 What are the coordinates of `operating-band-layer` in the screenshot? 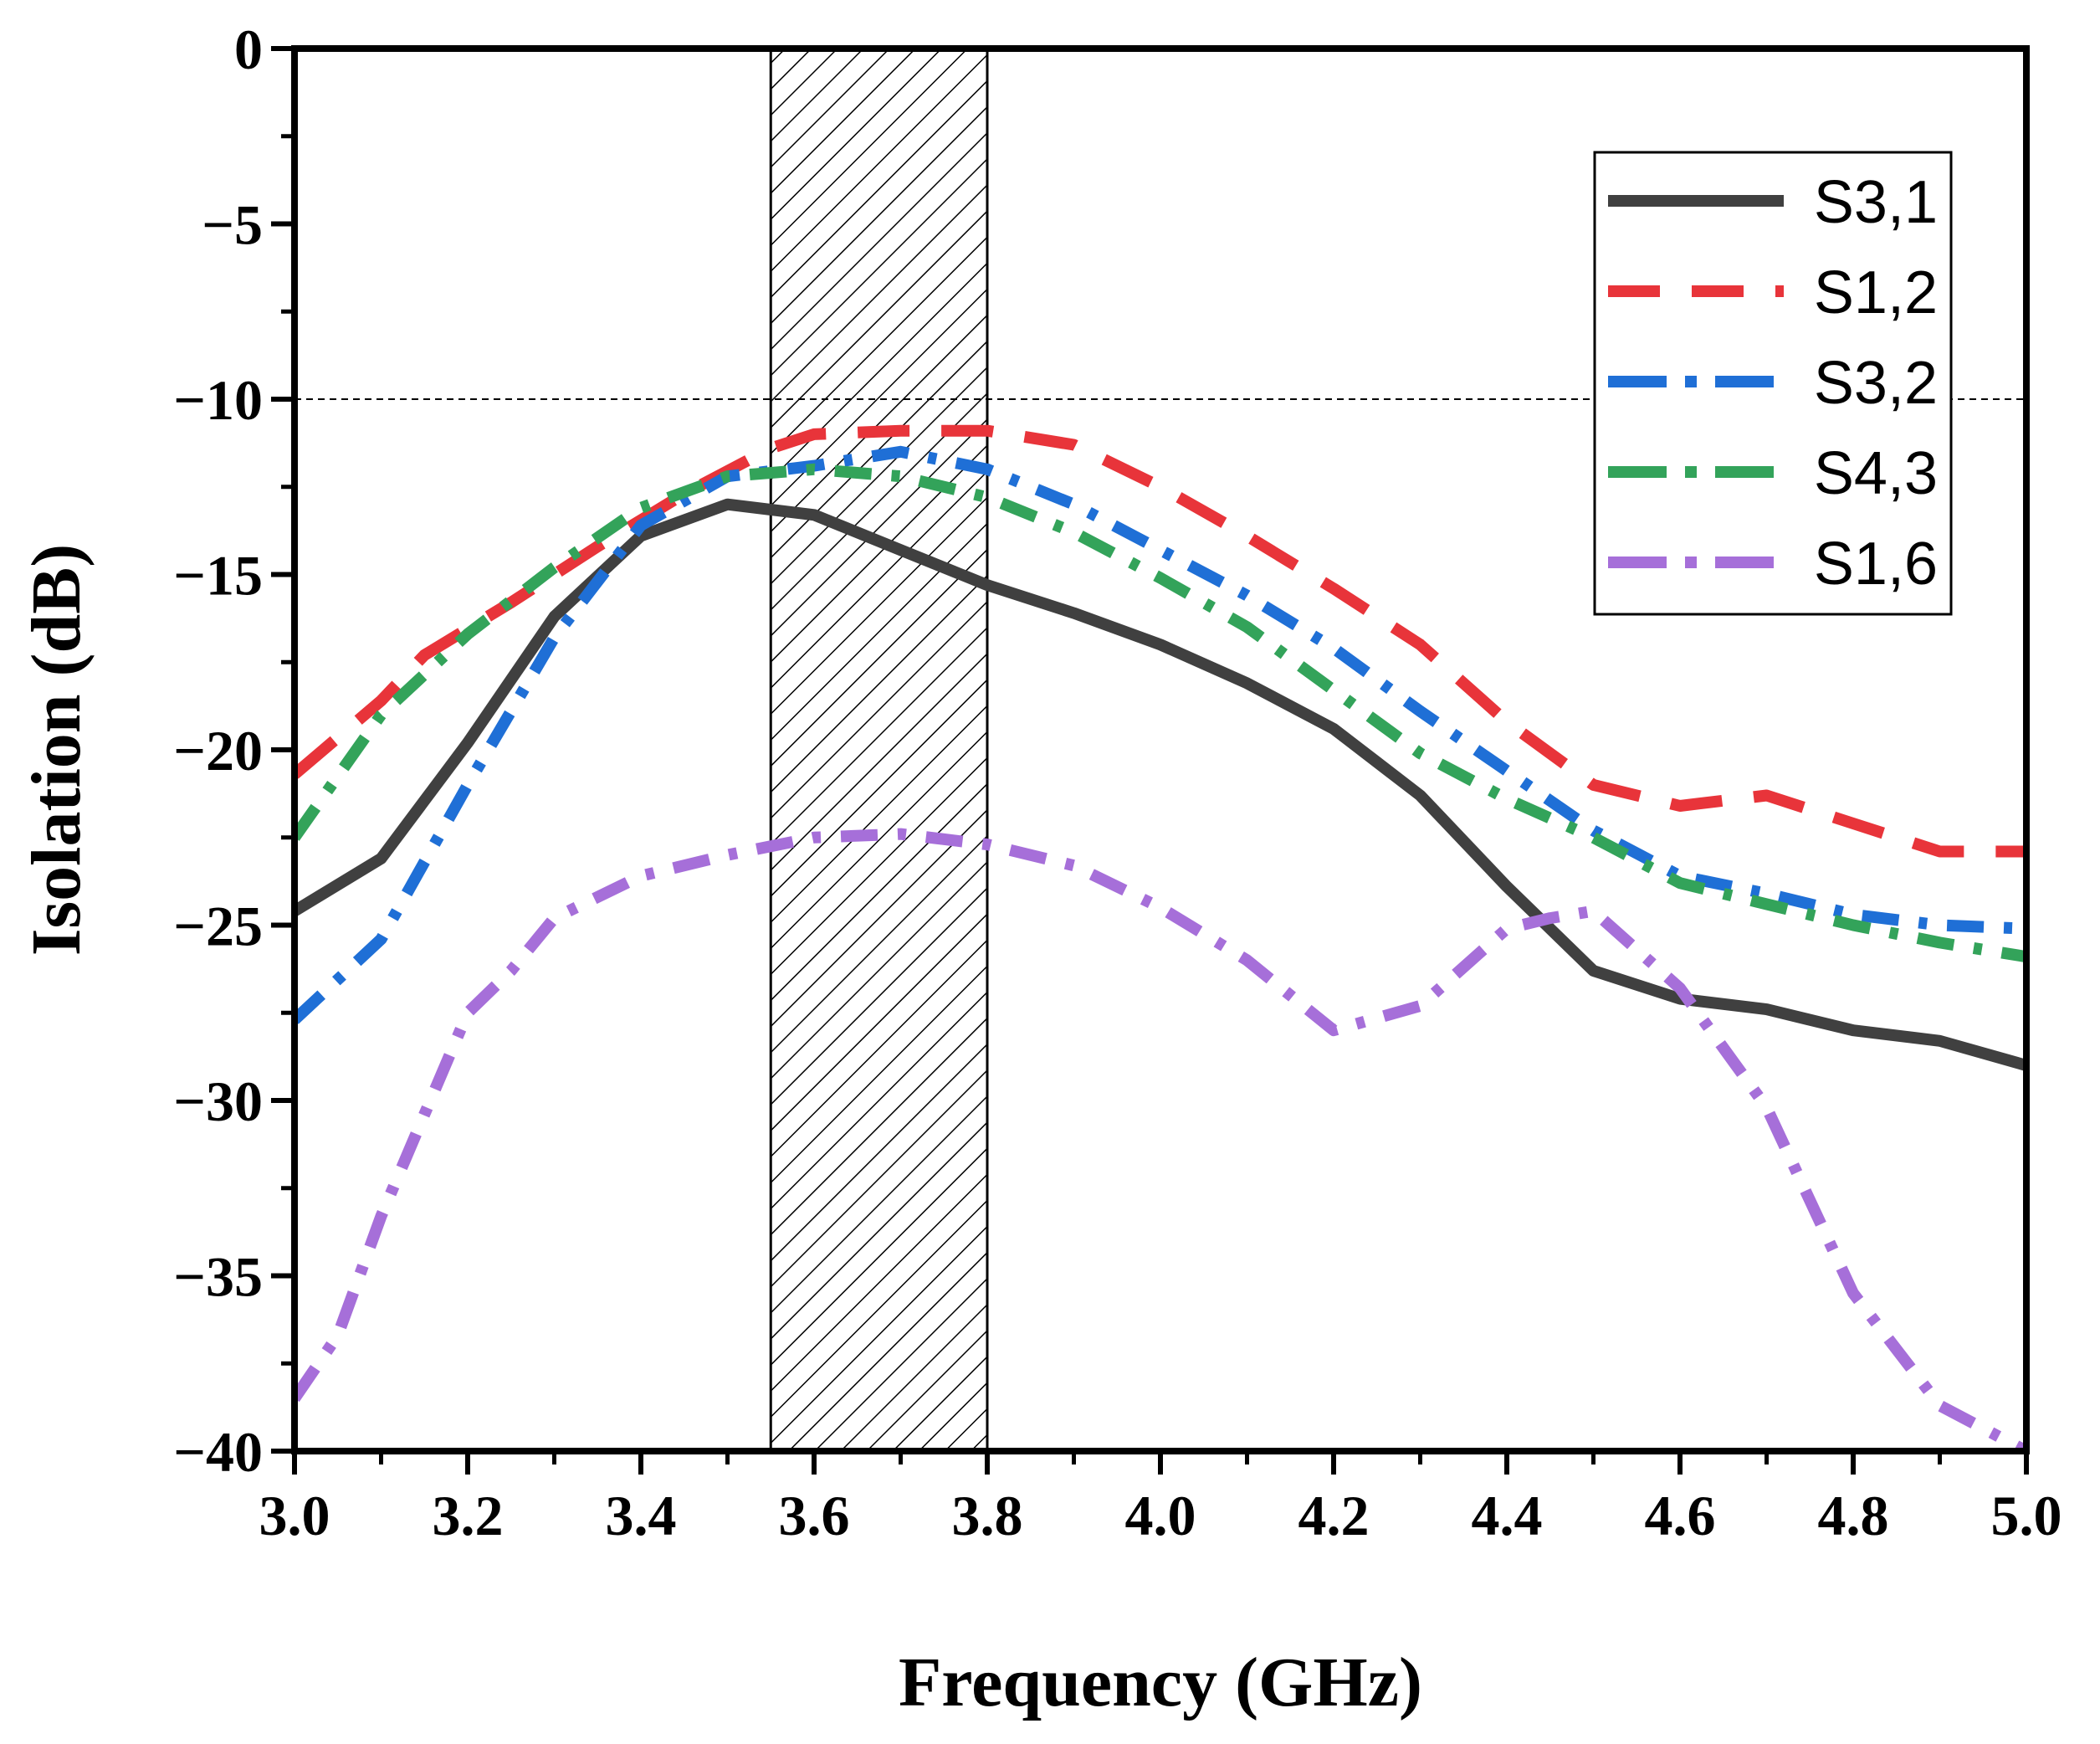 It's located at (879, 750).